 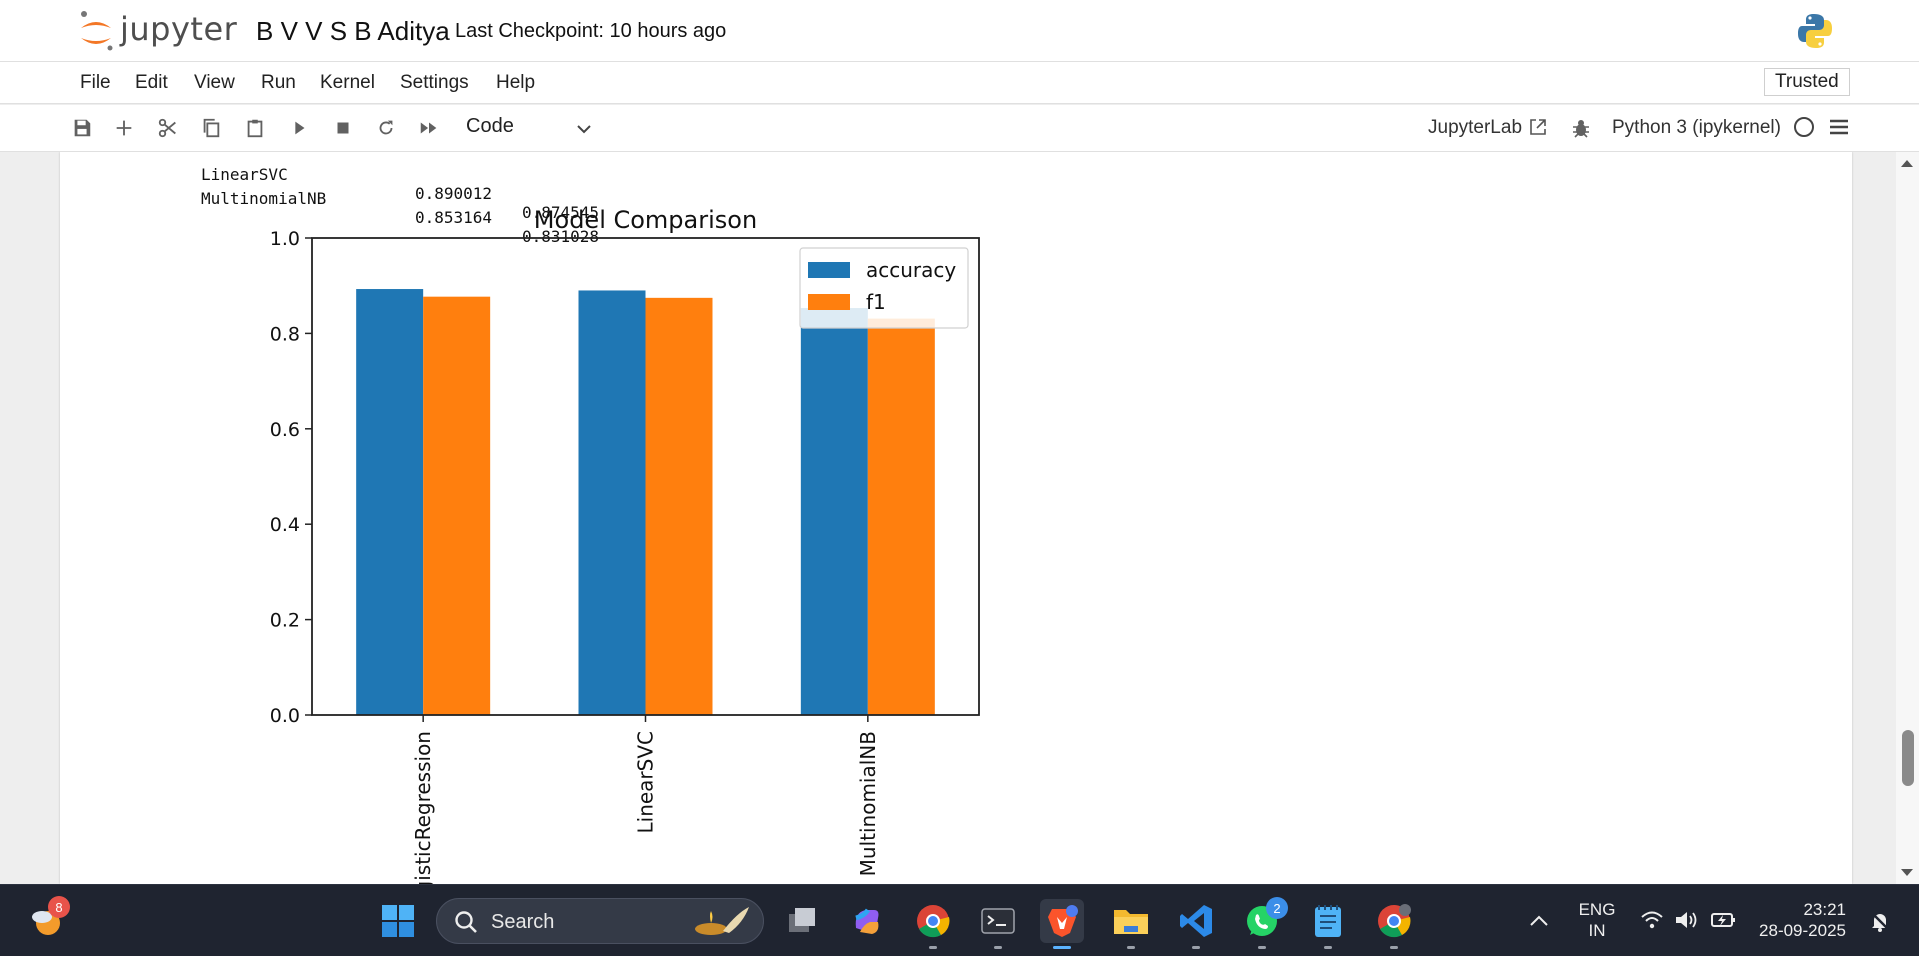 What do you see at coordinates (867, 921) in the screenshot?
I see `copilot-button` at bounding box center [867, 921].